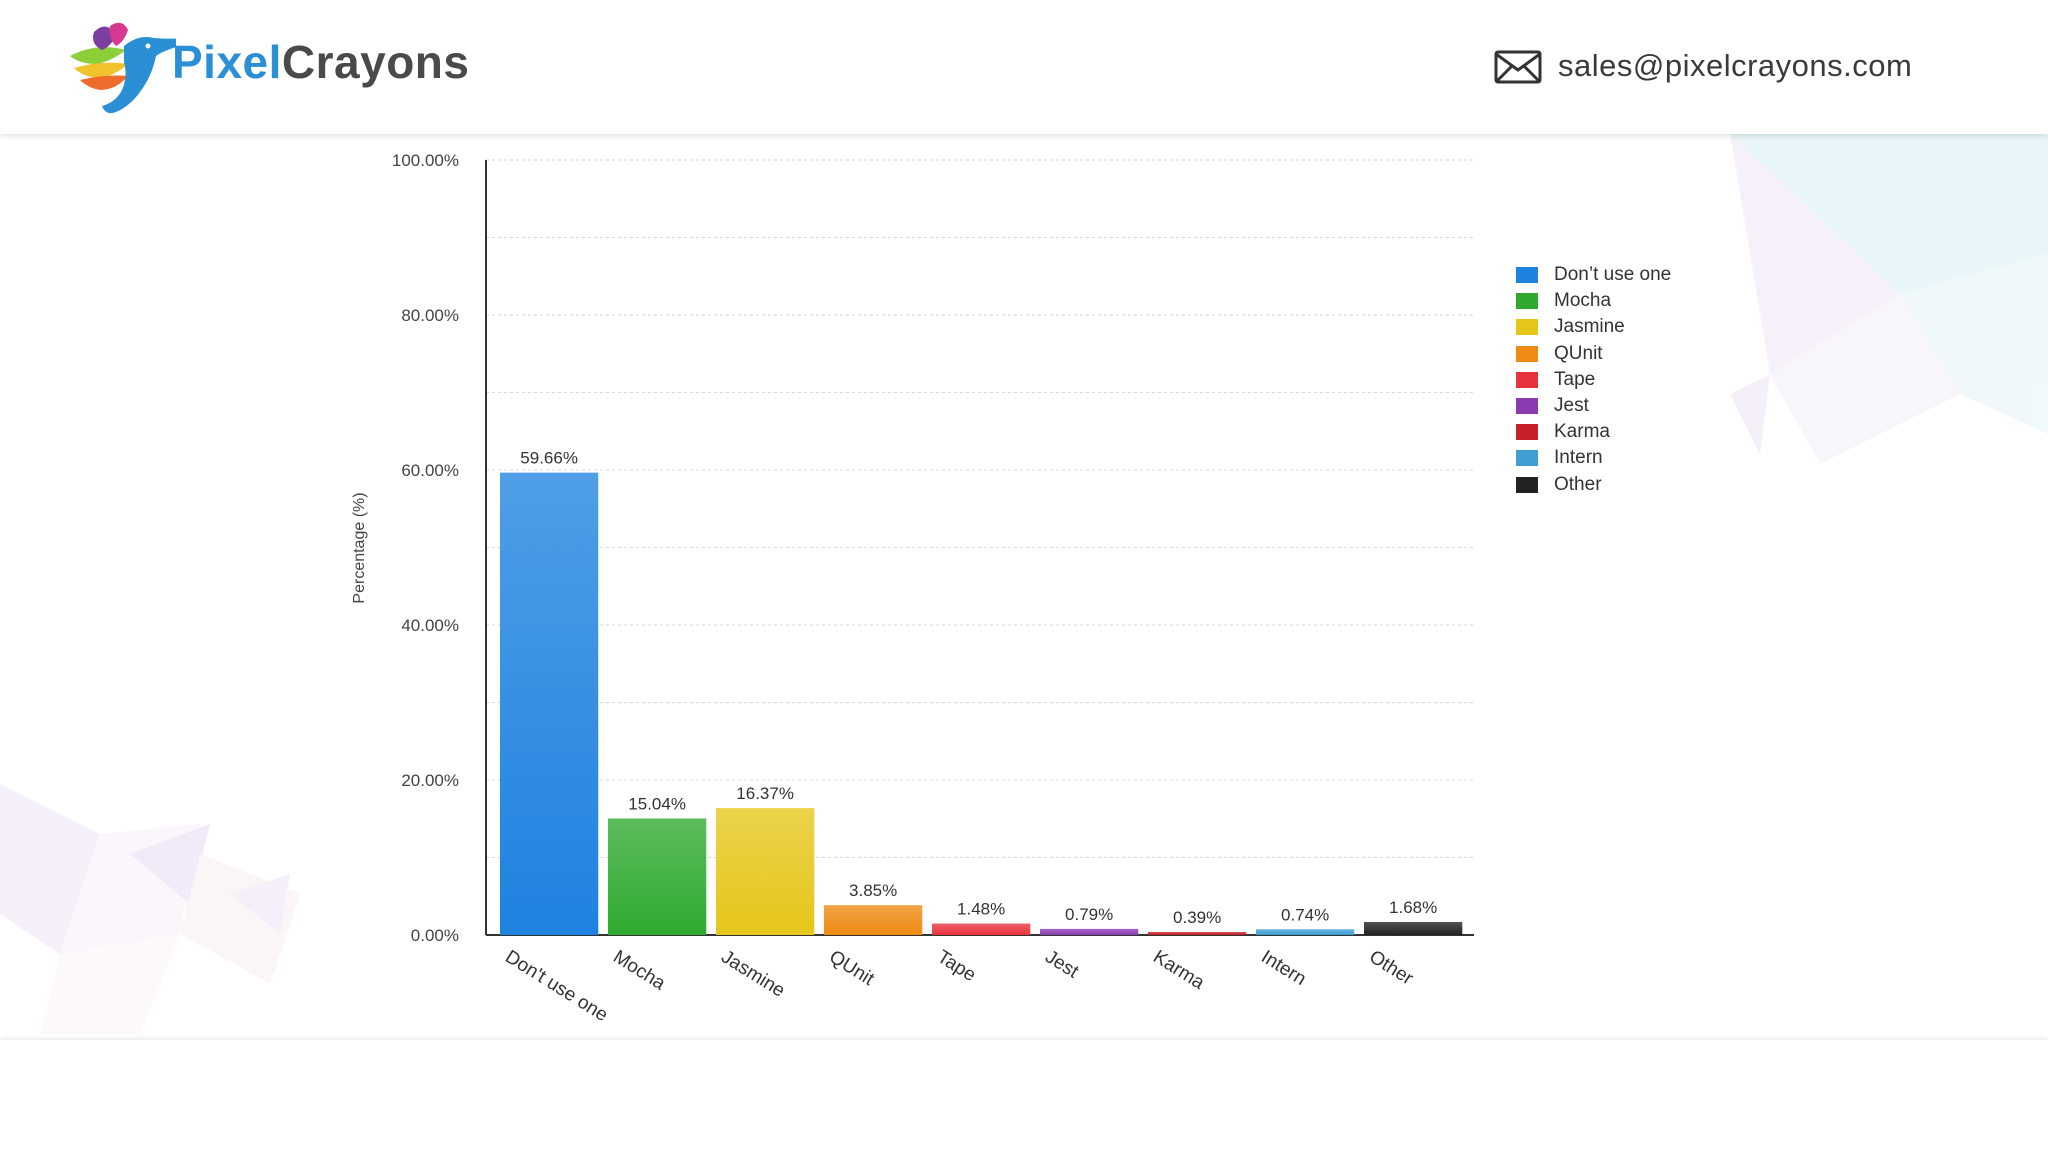  I want to click on data-label: 0.39%, so click(1197, 917).